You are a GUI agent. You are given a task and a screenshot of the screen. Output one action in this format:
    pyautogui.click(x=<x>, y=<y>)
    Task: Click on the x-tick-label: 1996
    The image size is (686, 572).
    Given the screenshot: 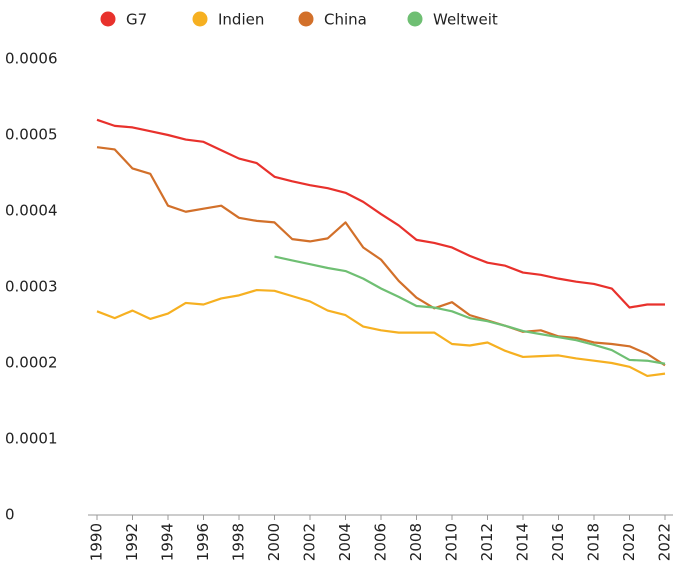 What is the action you would take?
    pyautogui.click(x=203, y=542)
    